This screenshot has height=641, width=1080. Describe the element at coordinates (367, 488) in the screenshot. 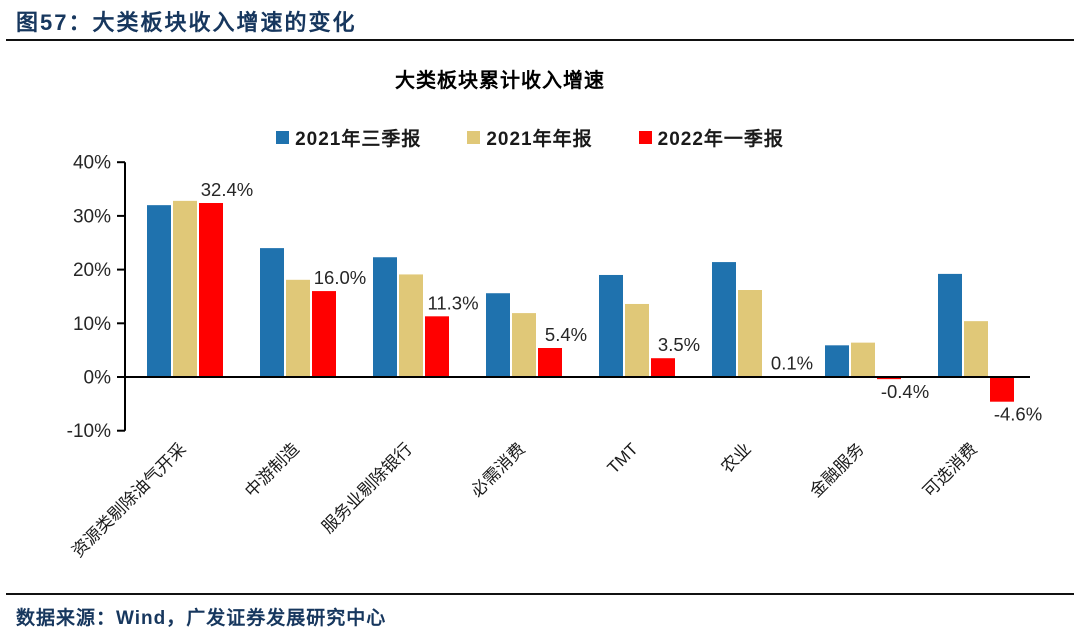

I see `x-category-label-2: 服务业剔除银行` at that location.